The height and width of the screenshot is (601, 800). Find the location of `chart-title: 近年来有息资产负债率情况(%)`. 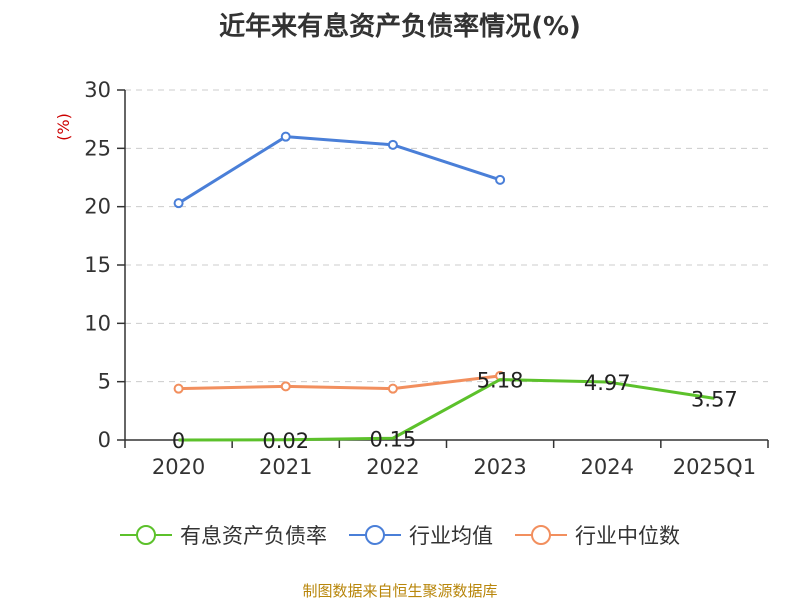

chart-title: 近年来有息资产负债率情况(%) is located at coordinates (400, 27).